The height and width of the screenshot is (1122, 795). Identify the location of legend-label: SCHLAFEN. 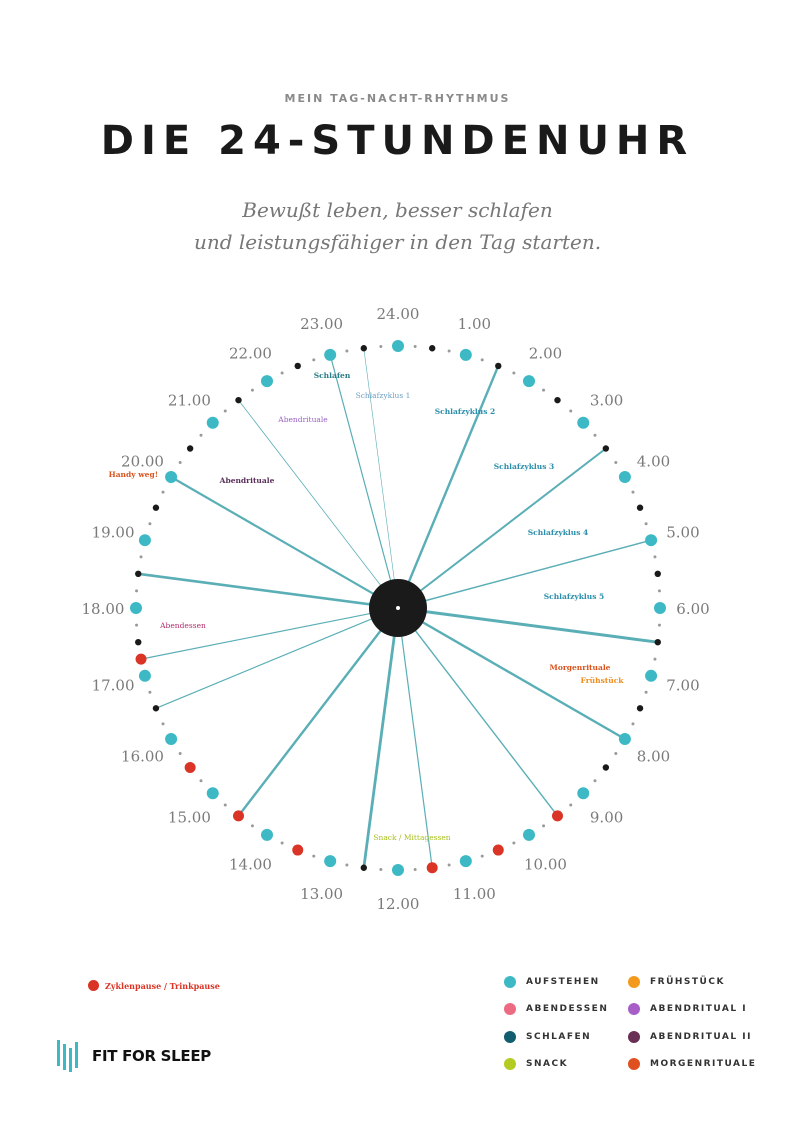
(559, 1037).